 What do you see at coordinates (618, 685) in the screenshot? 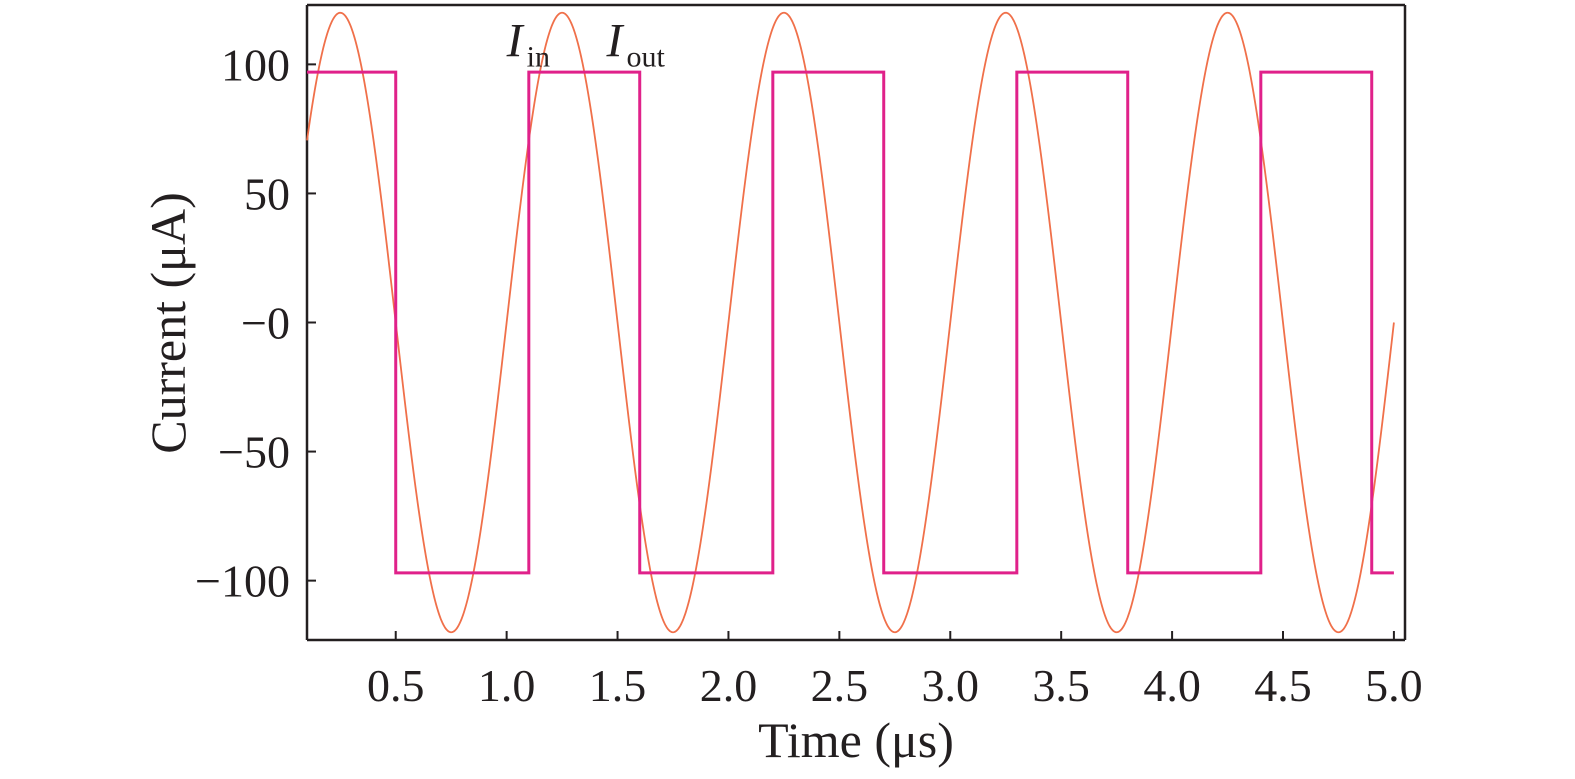
I see `x-tick-label: 1.5` at bounding box center [618, 685].